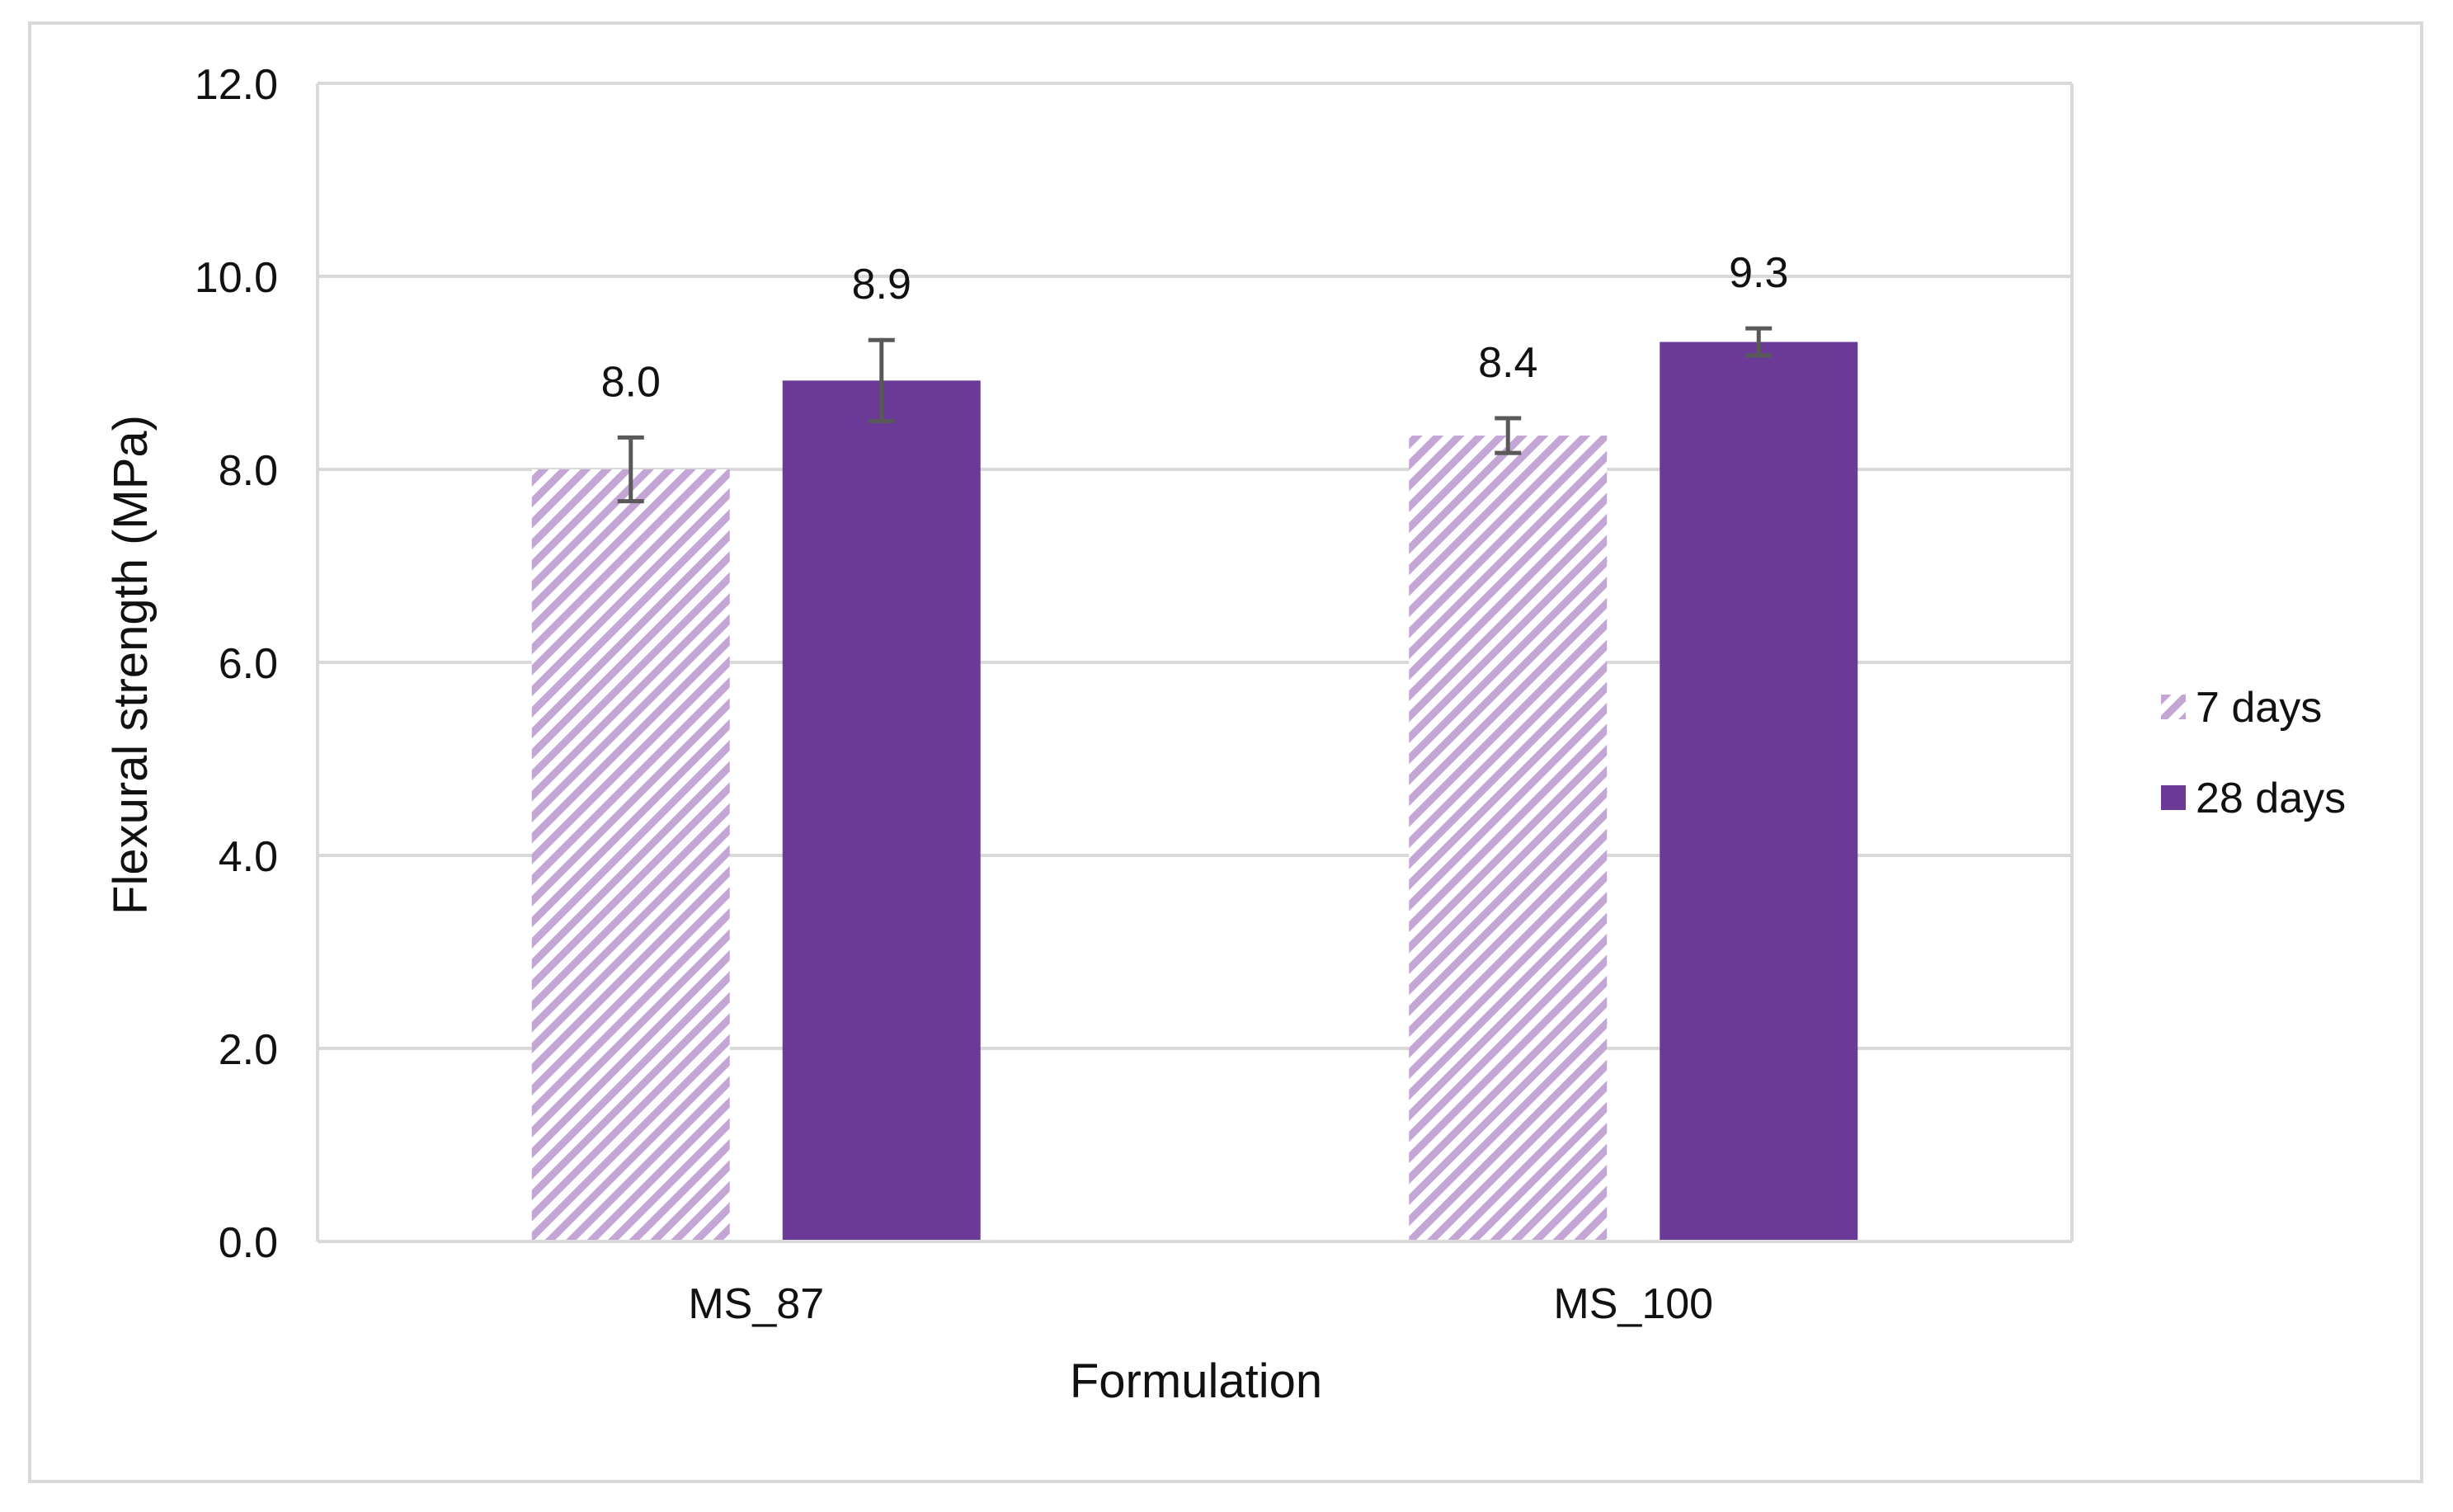 This screenshot has width=2453, height=1512. Describe the element at coordinates (2271, 798) in the screenshot. I see `legend-label: 28 days` at that location.